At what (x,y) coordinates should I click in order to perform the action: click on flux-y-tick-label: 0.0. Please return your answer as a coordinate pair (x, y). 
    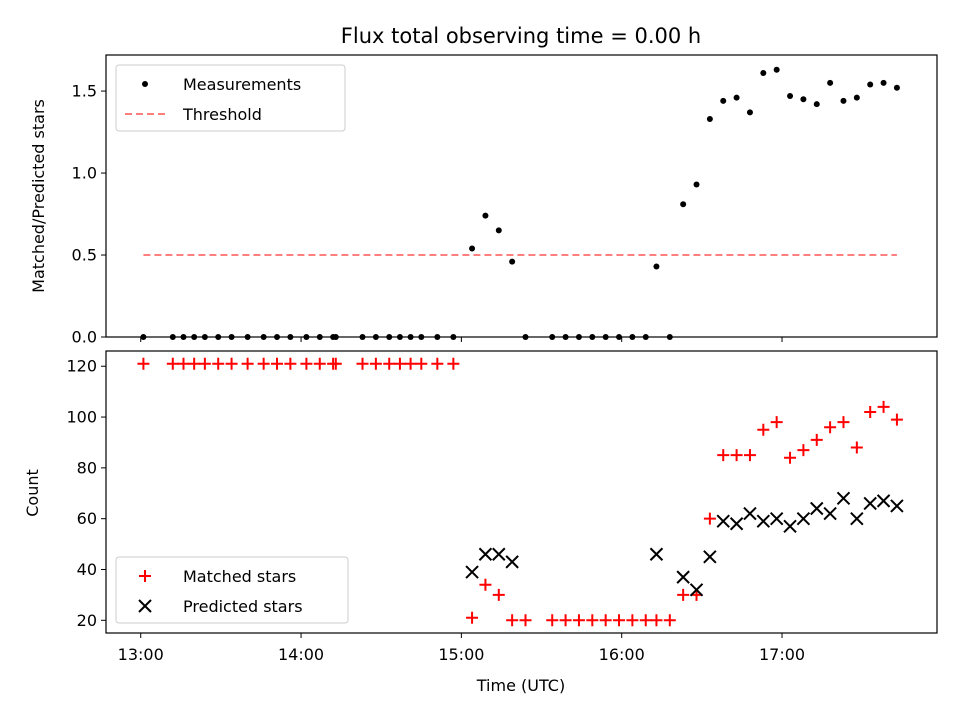
    Looking at the image, I should click on (84, 337).